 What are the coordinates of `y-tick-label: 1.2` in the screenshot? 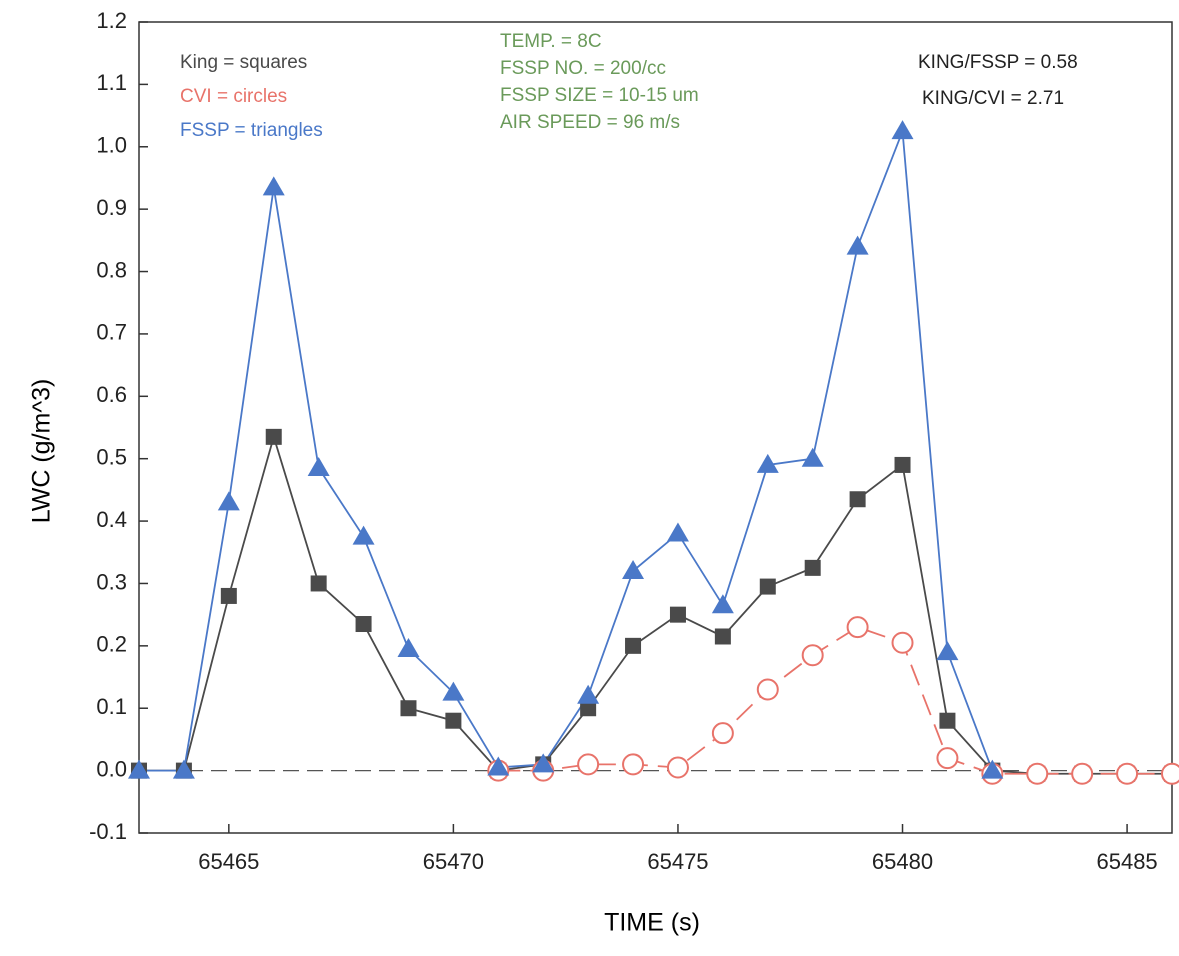 It's located at (111, 20).